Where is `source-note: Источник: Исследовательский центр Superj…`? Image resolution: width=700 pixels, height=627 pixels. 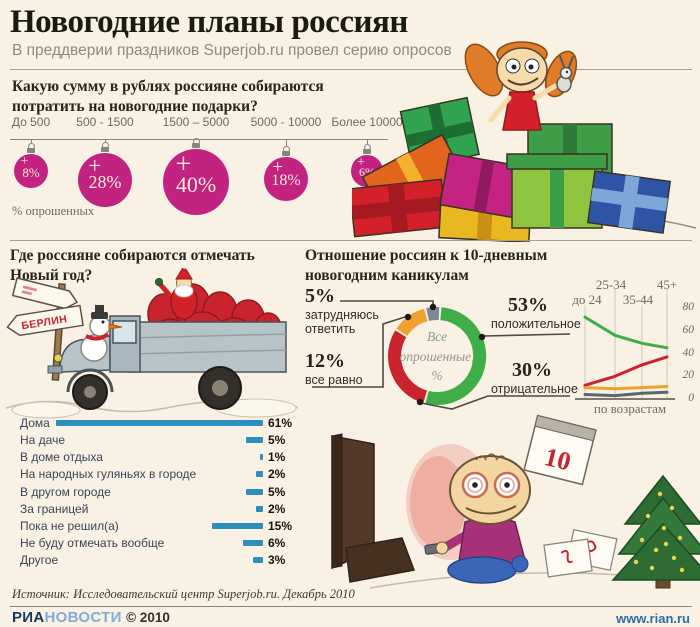 source-note: Источник: Исследовательский центр Superj… is located at coordinates (183, 594).